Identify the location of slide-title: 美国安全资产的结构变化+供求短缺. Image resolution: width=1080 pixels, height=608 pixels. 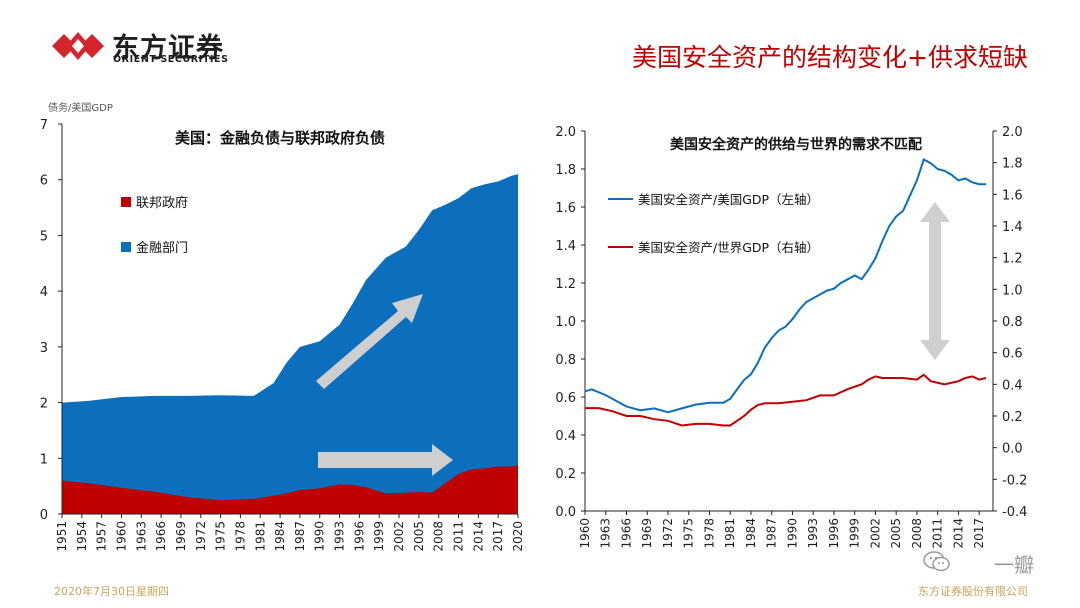
(830, 57).